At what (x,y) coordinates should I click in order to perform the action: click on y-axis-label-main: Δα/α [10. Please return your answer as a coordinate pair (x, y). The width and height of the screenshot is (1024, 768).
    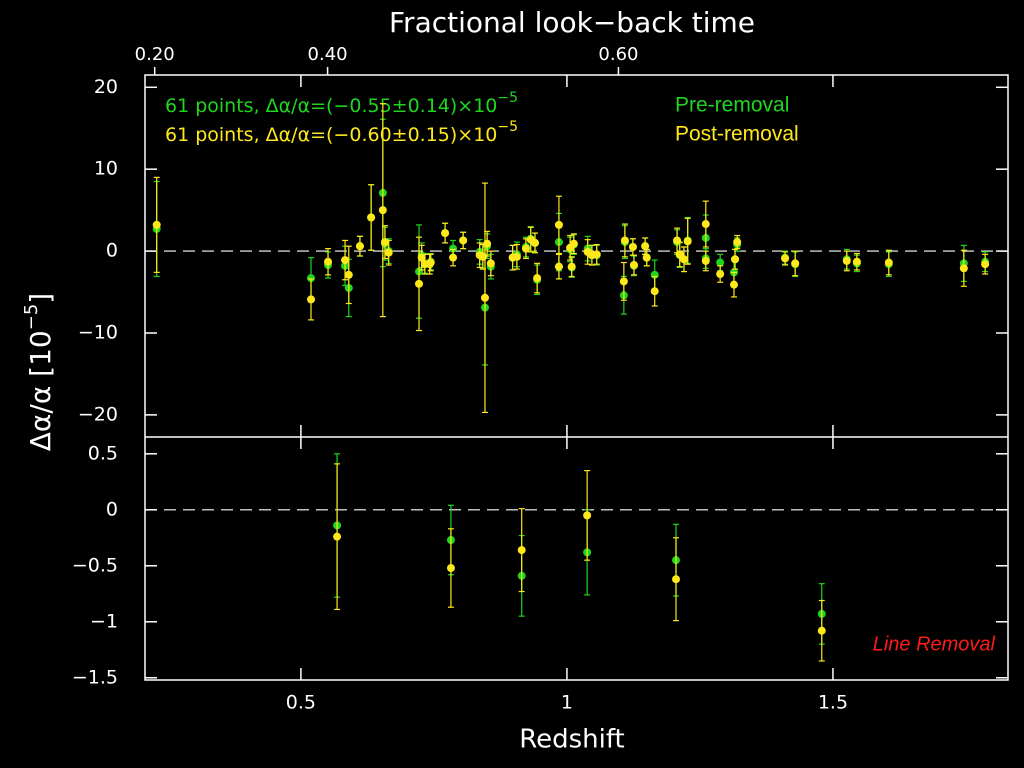
    Looking at the image, I should click on (40, 390).